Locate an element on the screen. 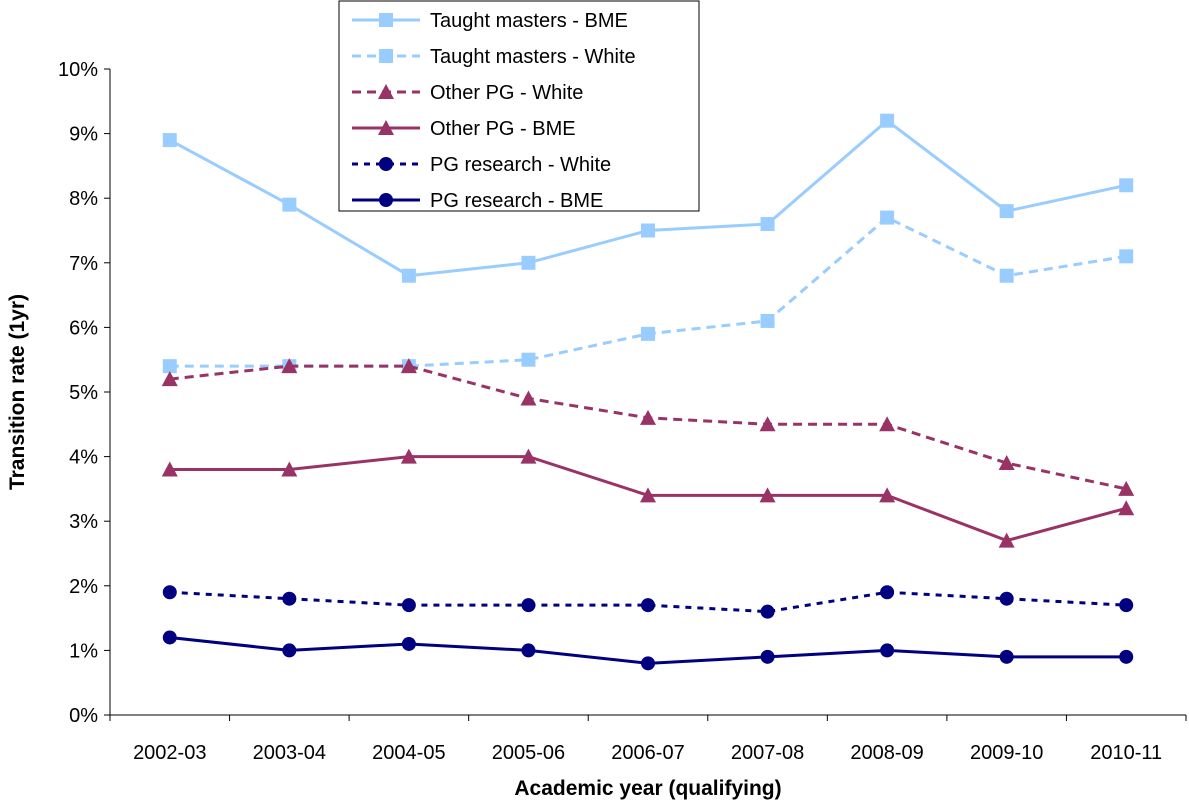 The height and width of the screenshot is (807, 1189). y-tick-label: 3% is located at coordinates (83, 522).